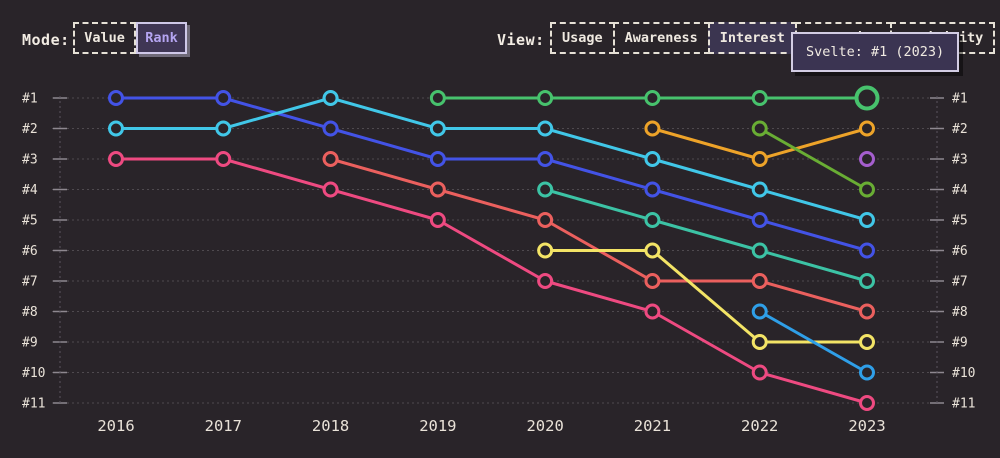 The width and height of the screenshot is (1000, 458). Describe the element at coordinates (867, 403) in the screenshot. I see `marker-pink-2023` at that location.